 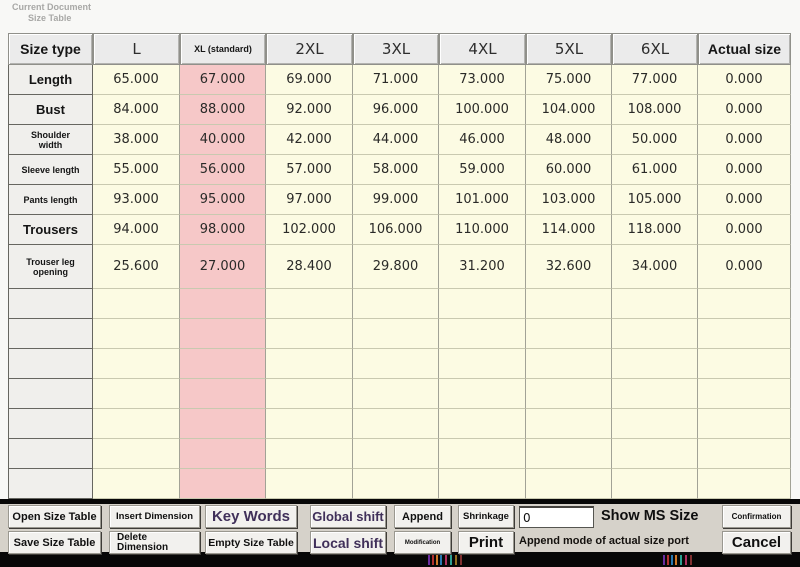 What do you see at coordinates (50, 170) in the screenshot?
I see `row-label-sleeve-length: Sleeve length` at bounding box center [50, 170].